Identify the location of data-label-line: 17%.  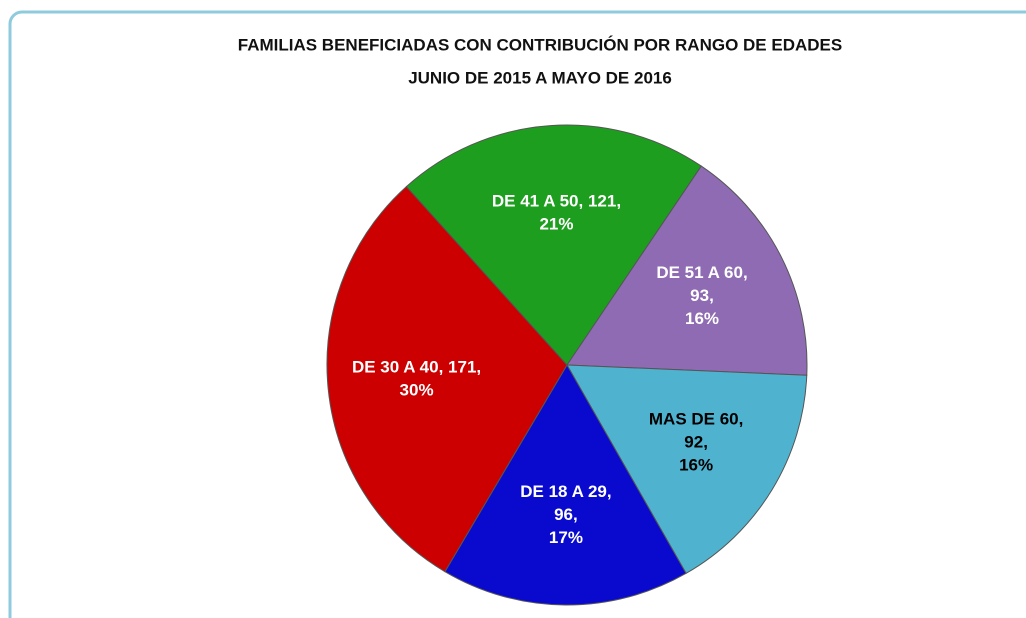
(566, 538).